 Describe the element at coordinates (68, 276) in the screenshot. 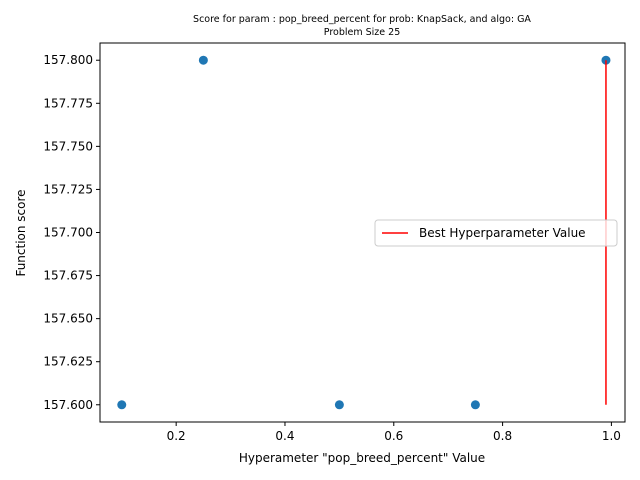

I see `y-tick-label: 157.675` at that location.